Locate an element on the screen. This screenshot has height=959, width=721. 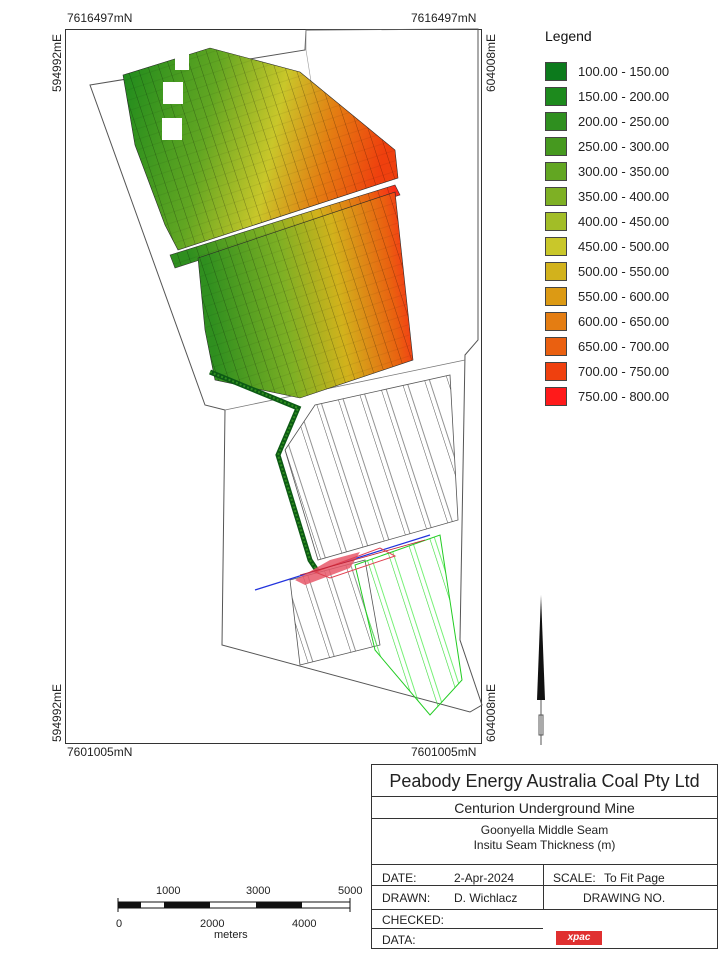
drawn-label: DRAWN: is located at coordinates (406, 898).